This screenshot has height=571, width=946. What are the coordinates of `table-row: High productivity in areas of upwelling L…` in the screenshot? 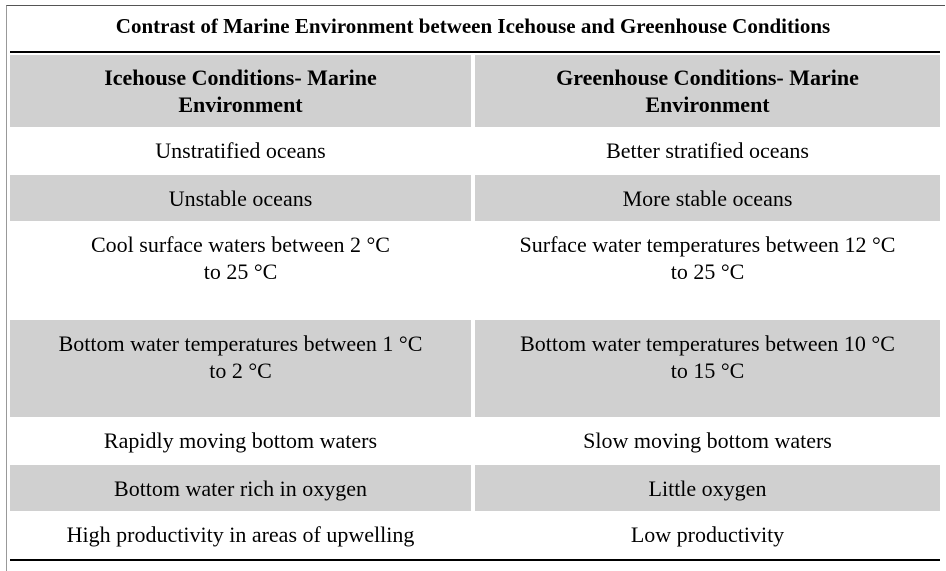 It's located at (475, 534).